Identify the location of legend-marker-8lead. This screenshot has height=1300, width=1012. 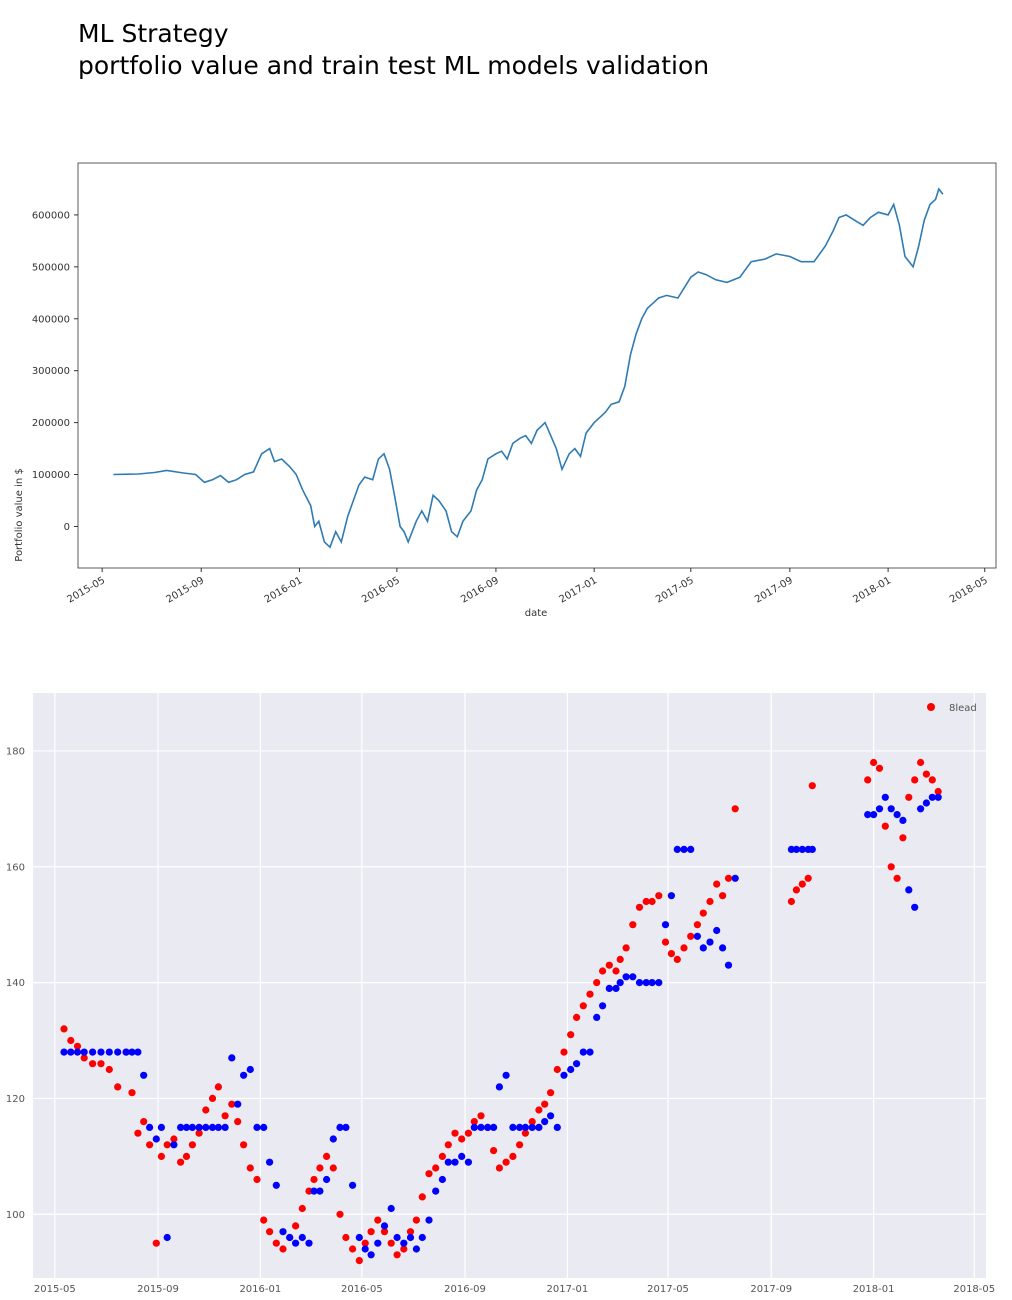
(931, 707).